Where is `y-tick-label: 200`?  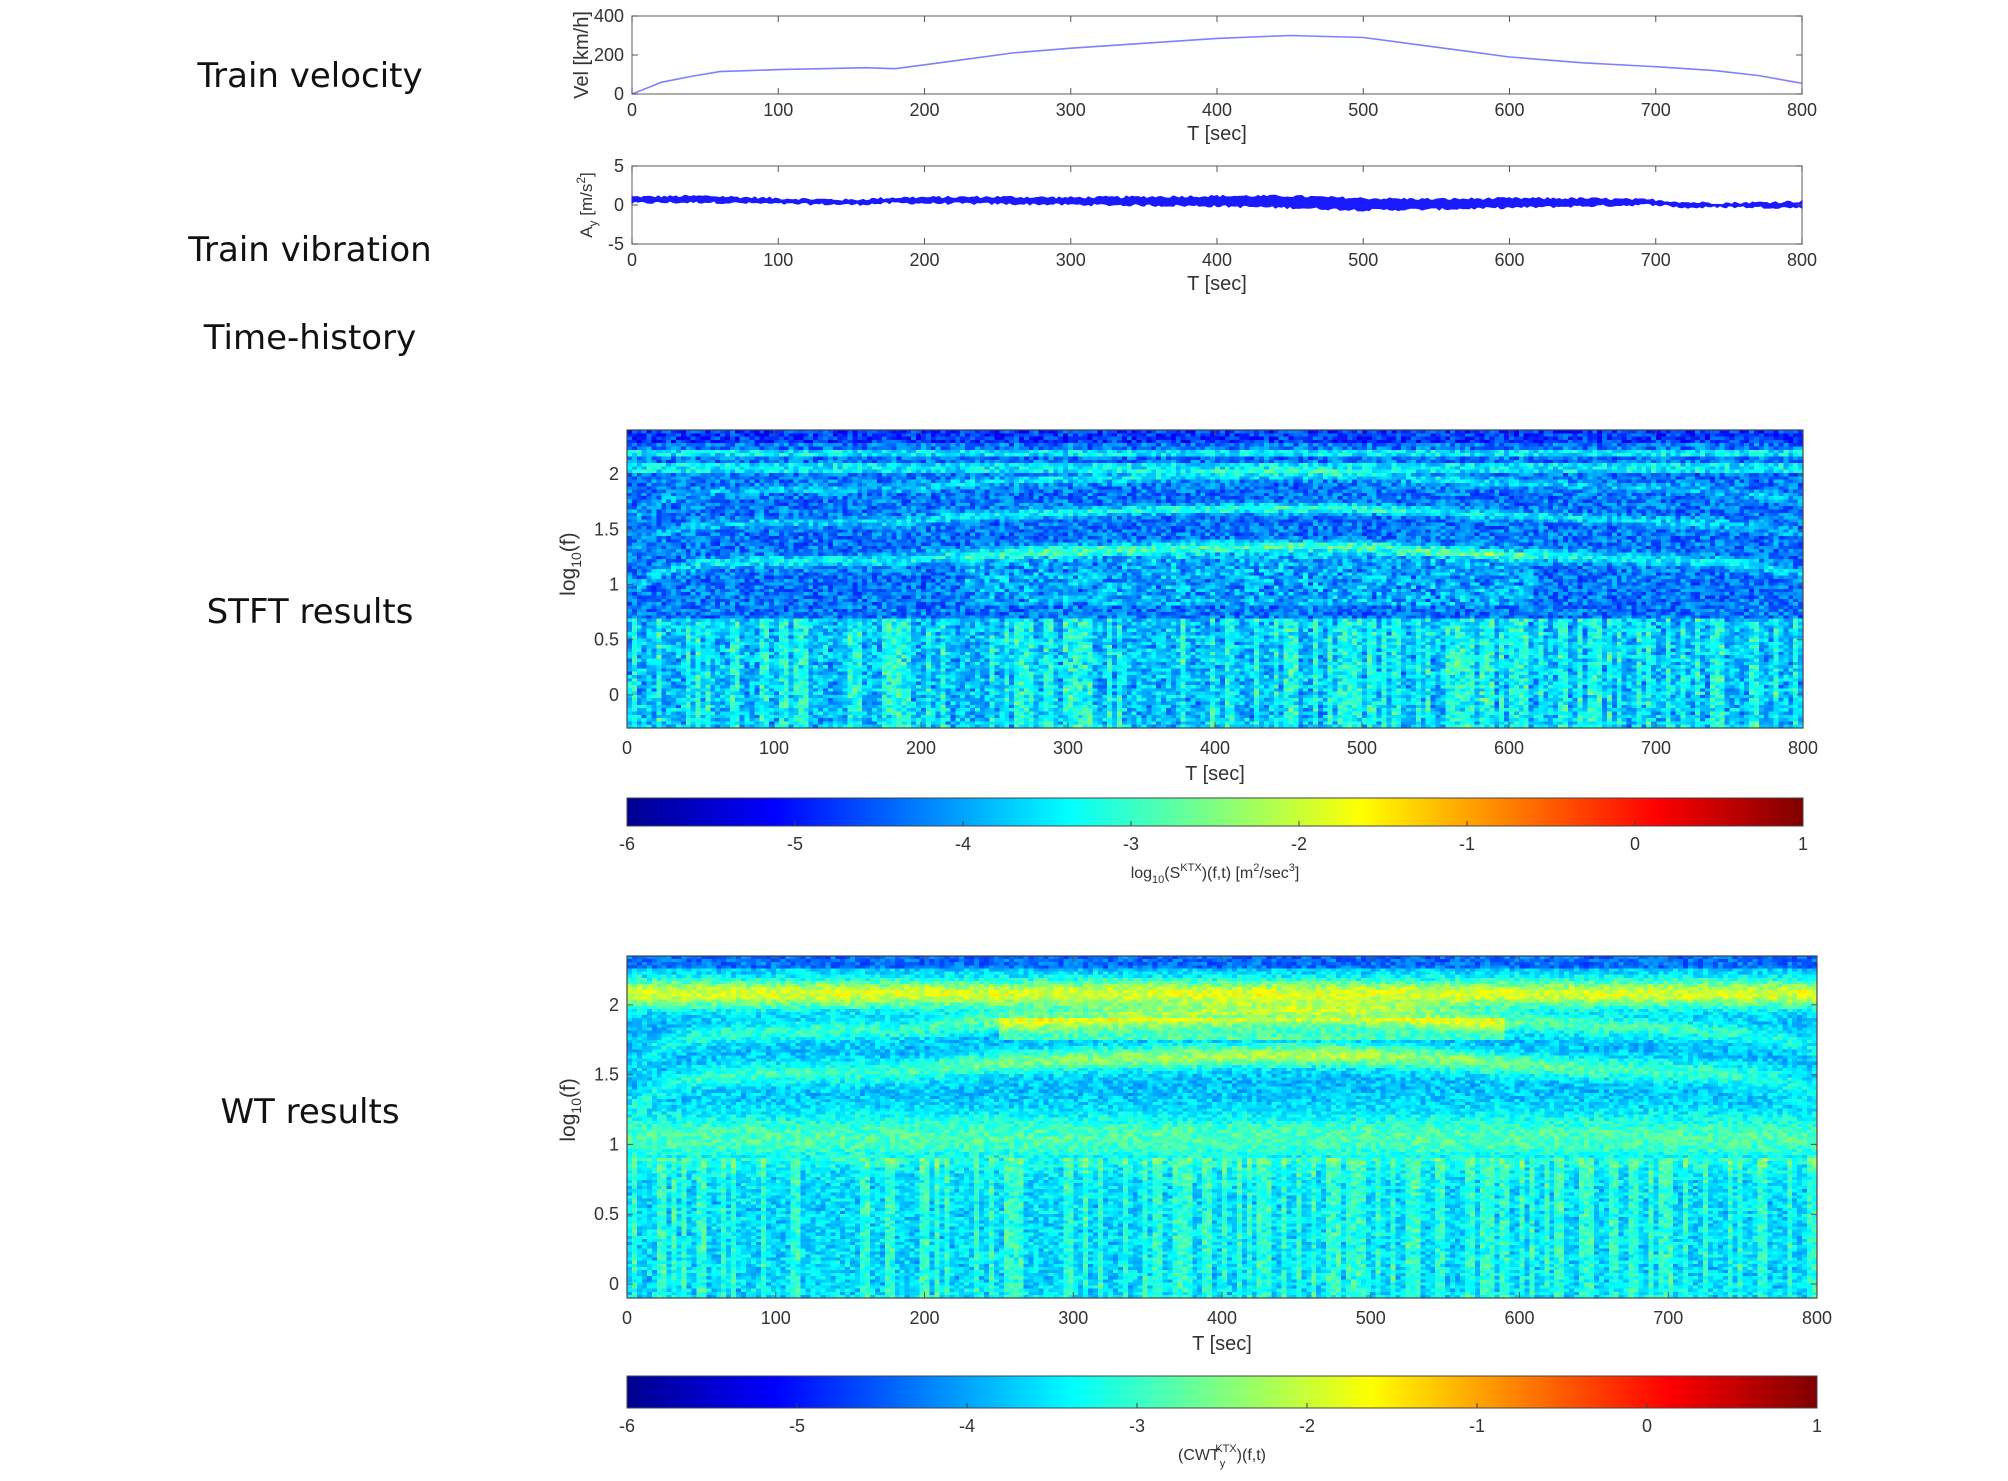 y-tick-label: 200 is located at coordinates (609, 55).